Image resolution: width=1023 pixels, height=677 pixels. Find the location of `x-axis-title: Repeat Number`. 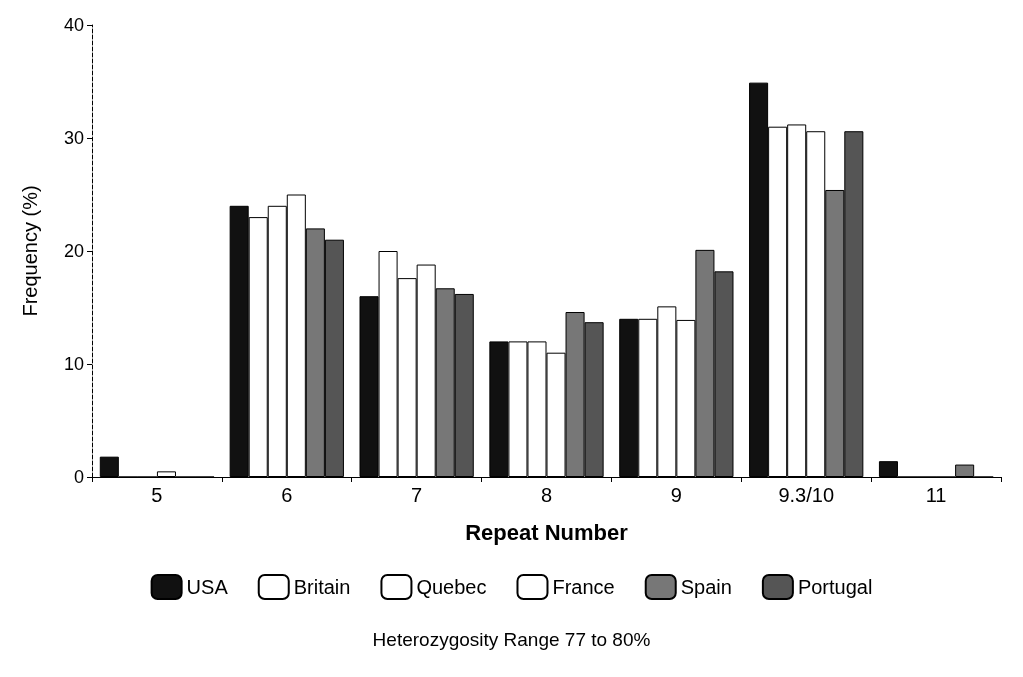

x-axis-title: Repeat Number is located at coordinates (547, 532).